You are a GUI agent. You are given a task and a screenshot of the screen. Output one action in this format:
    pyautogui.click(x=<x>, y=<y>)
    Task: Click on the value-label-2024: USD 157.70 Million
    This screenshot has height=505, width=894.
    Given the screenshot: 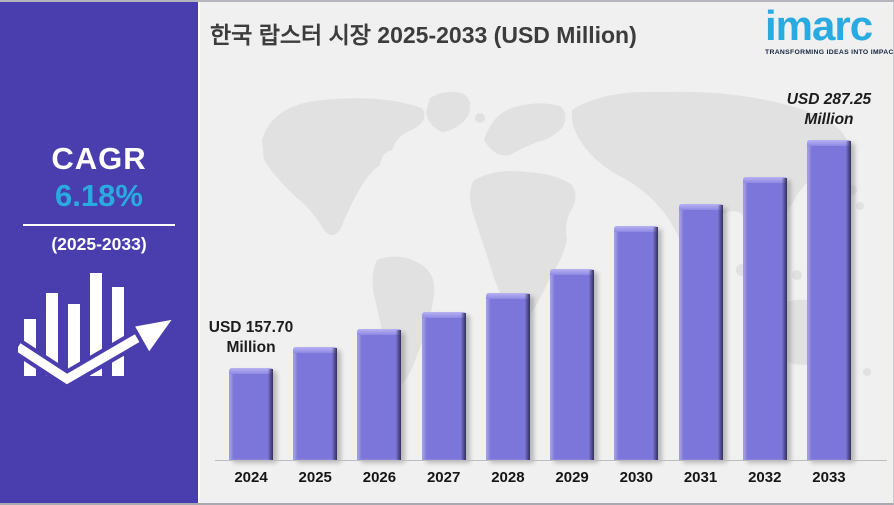 What is the action you would take?
    pyautogui.click(x=251, y=337)
    